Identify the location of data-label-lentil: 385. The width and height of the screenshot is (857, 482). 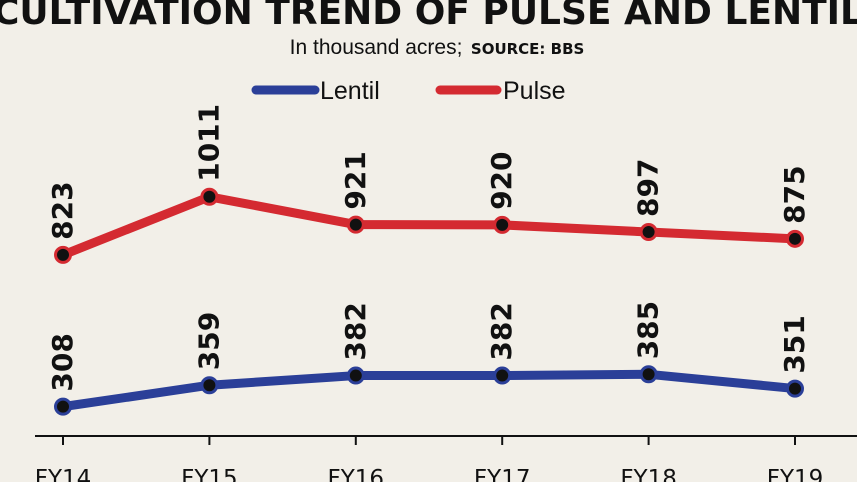
(648, 330).